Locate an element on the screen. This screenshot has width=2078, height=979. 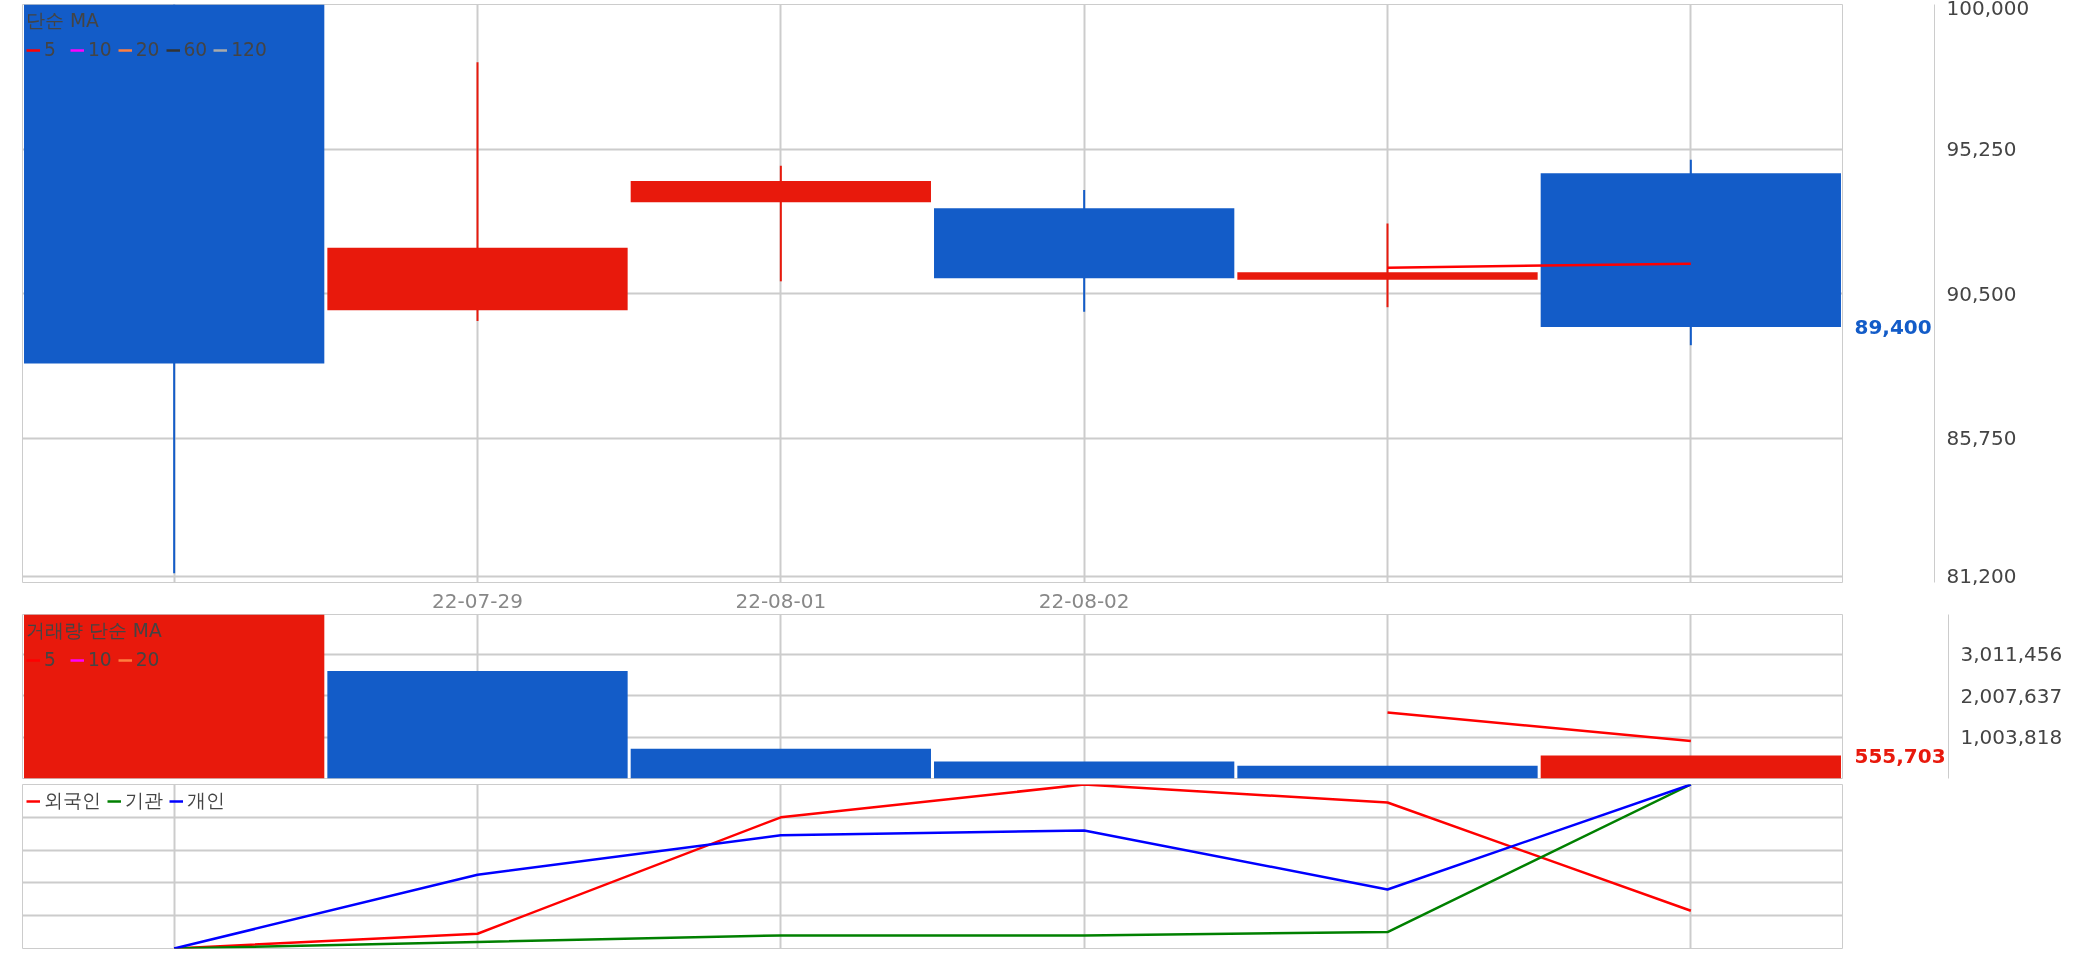
legend-title: 단순 MA is located at coordinates (63, 21).